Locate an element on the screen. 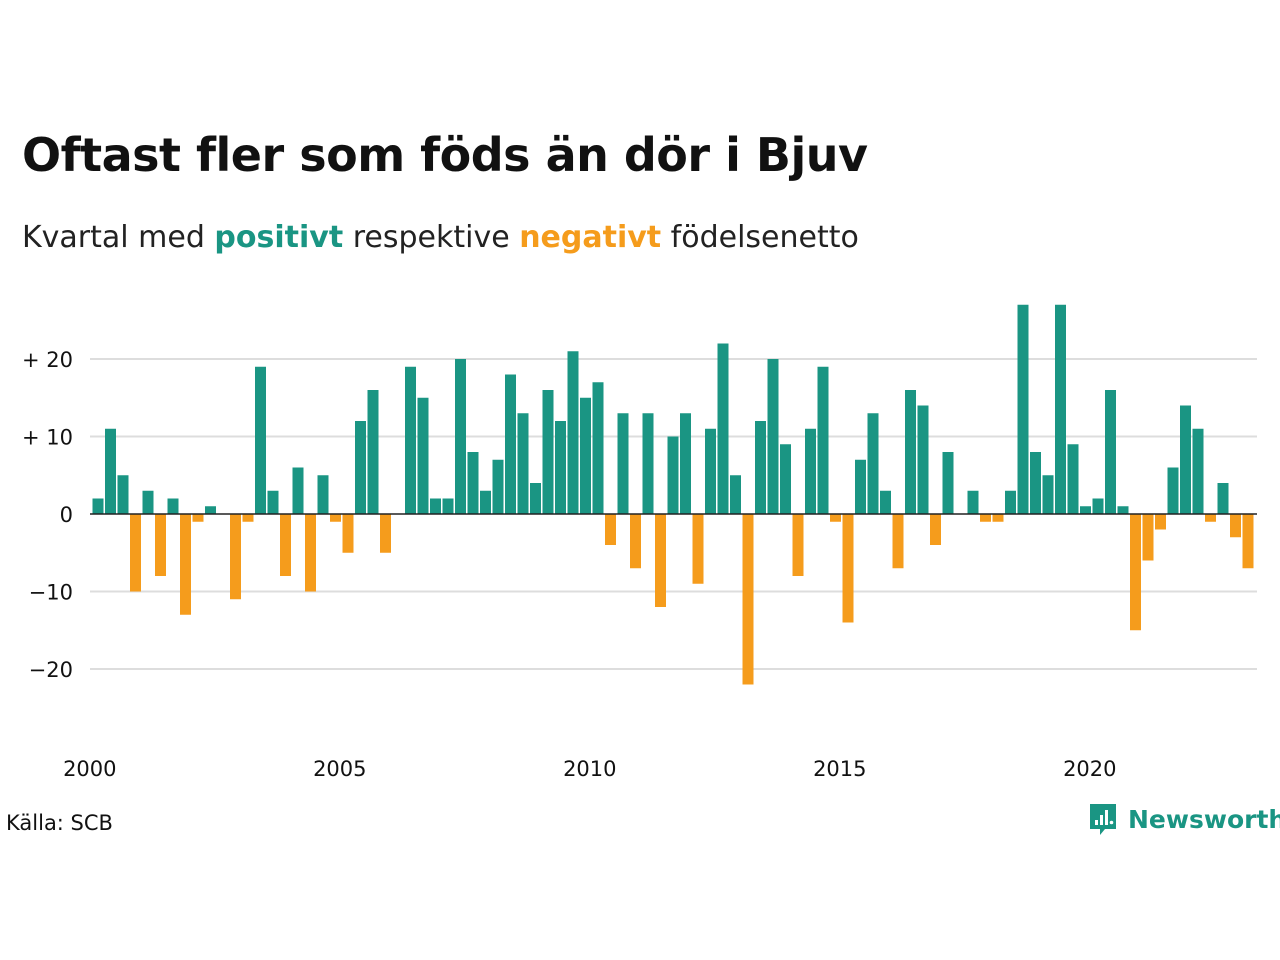 This screenshot has height=960, width=1280. x-tick-label: 2000 is located at coordinates (89, 769).